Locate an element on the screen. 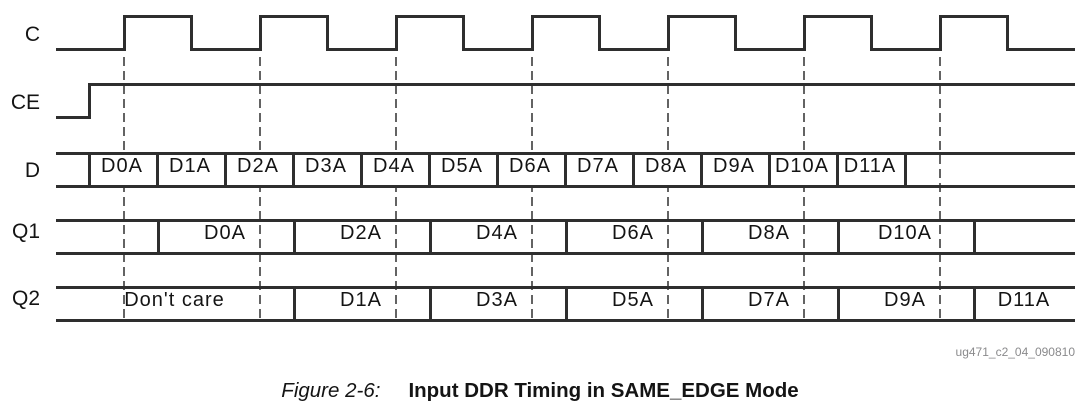 The height and width of the screenshot is (409, 1080). bus-cell-label-q1: D2A is located at coordinates (361, 233).